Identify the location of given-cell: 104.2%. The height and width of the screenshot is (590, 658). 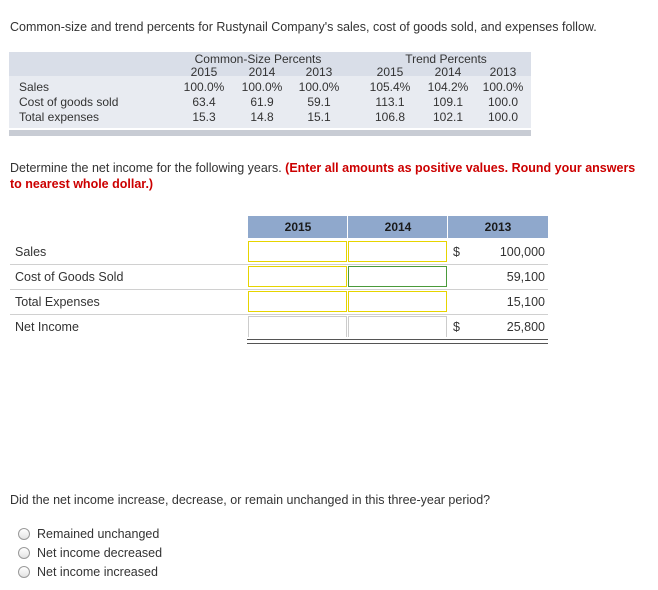
(448, 87).